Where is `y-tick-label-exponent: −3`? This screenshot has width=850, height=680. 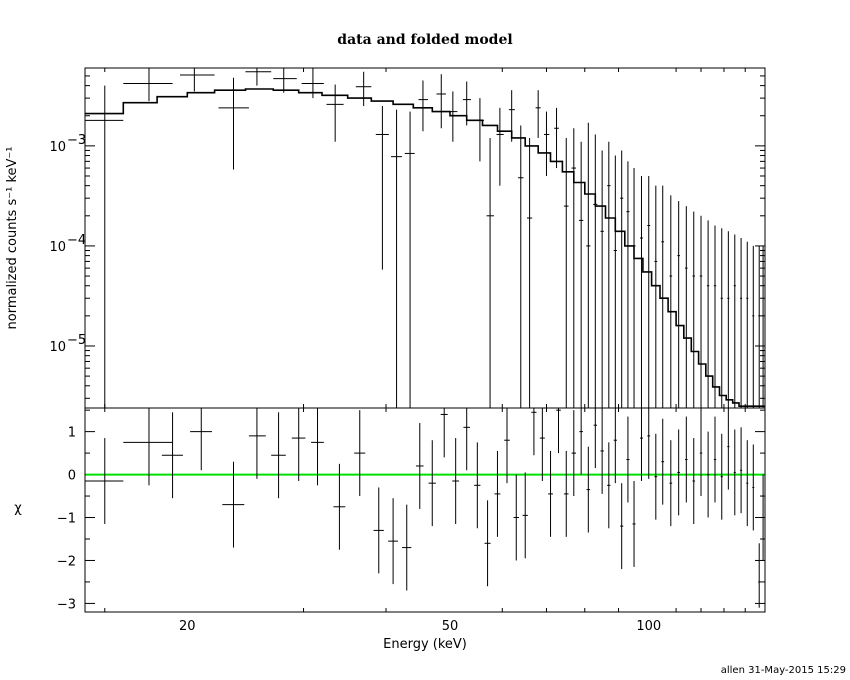 y-tick-label-exponent: −3 is located at coordinates (76, 140).